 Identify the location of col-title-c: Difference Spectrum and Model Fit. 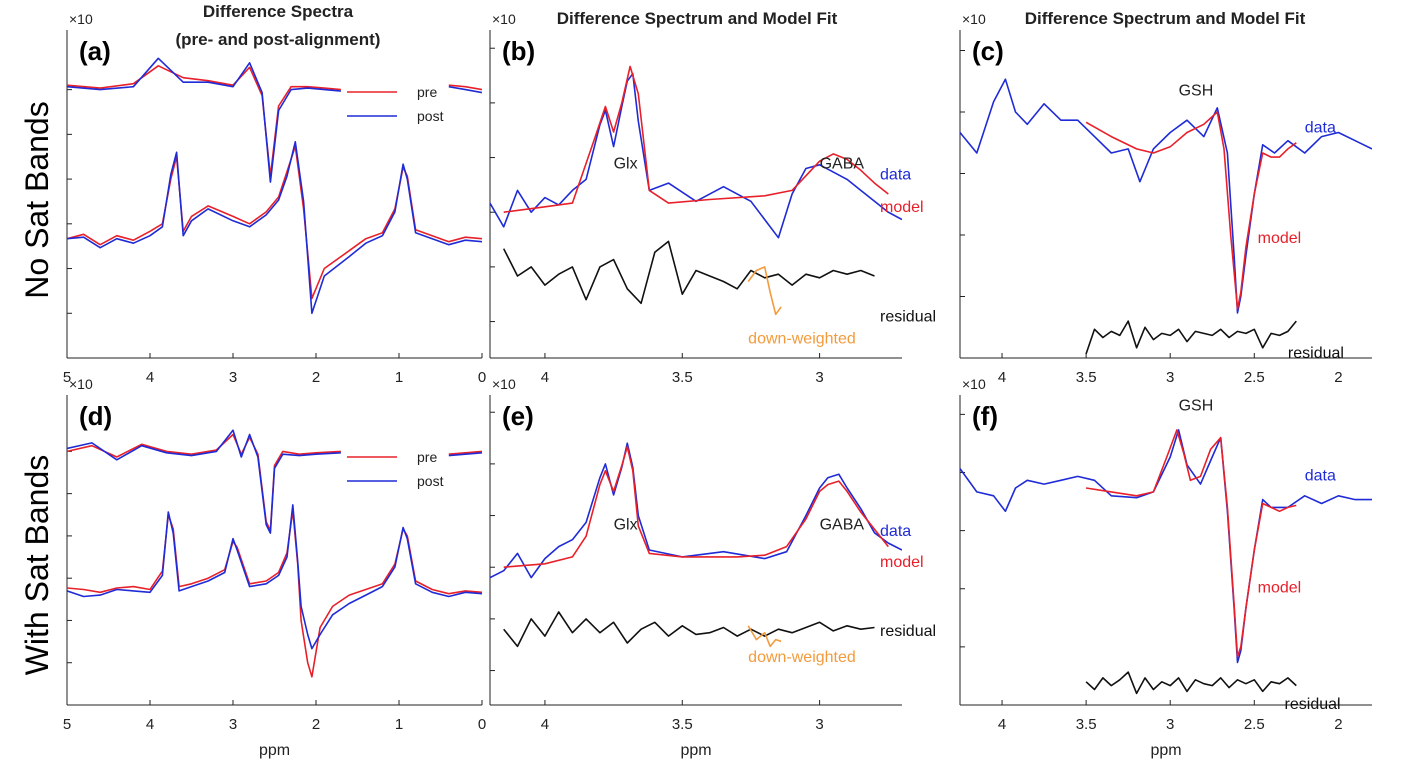
(1165, 18).